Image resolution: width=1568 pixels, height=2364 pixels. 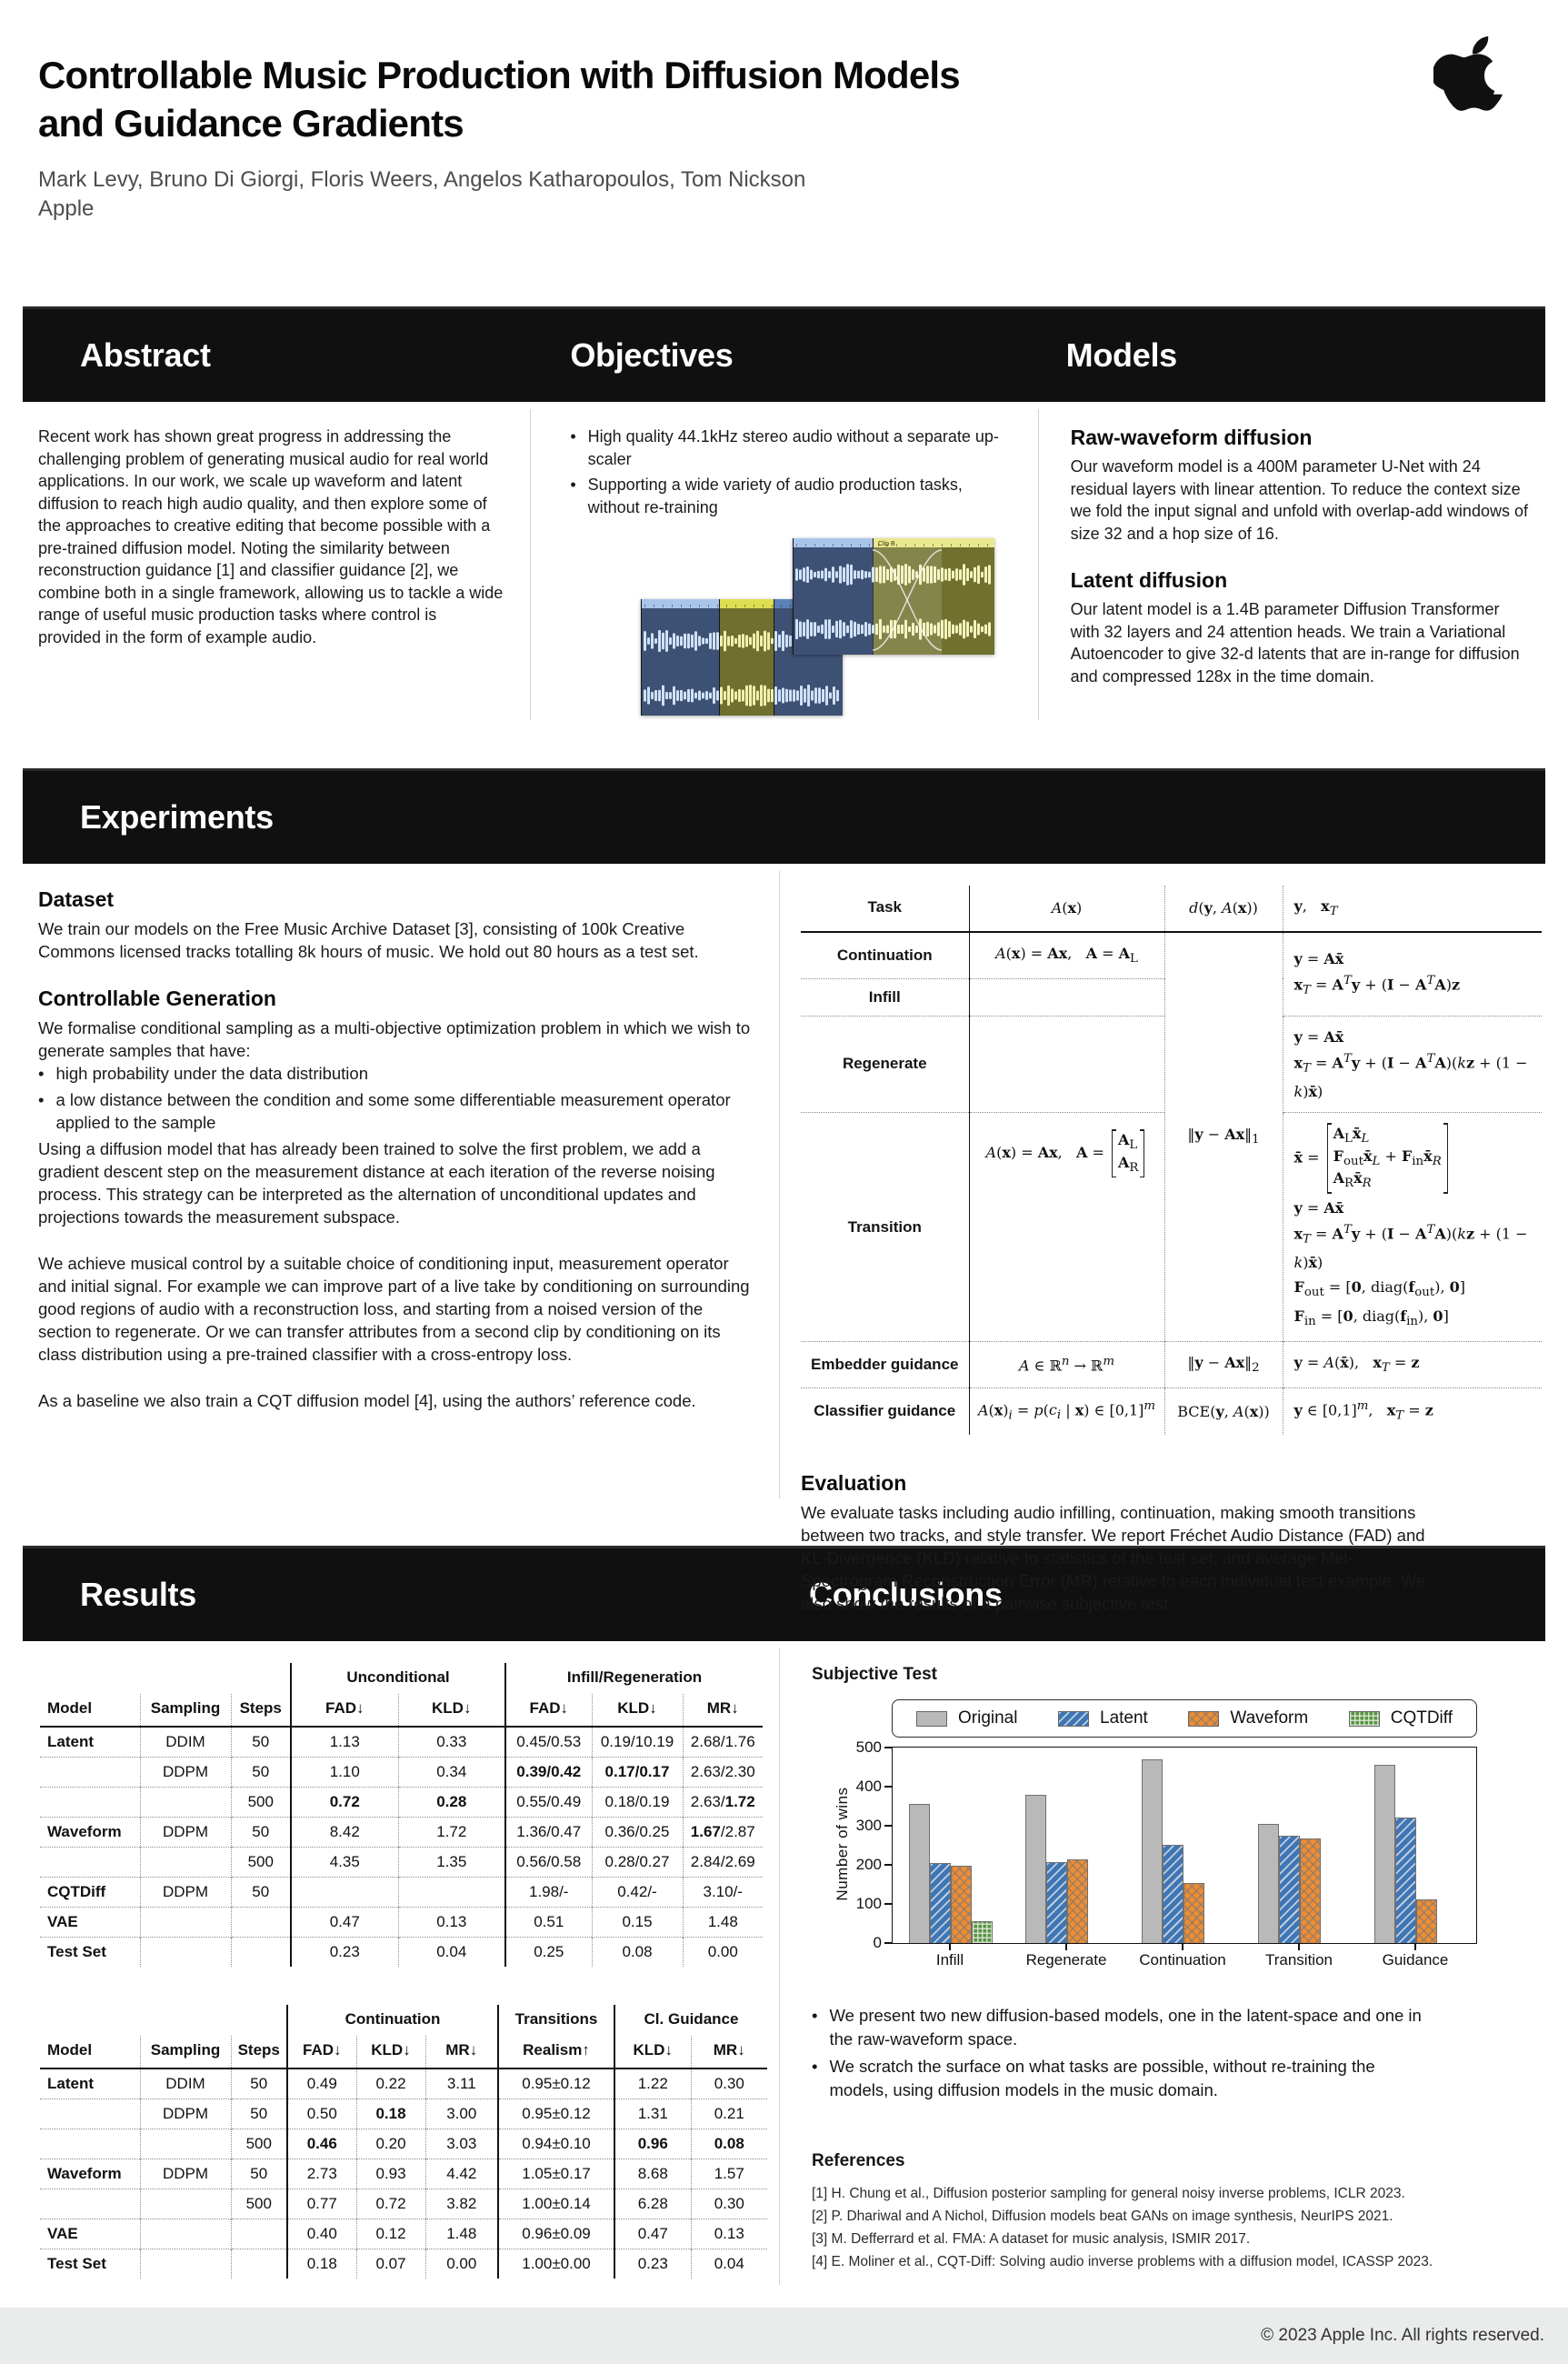 I want to click on table-row: VAE 0.40 0.12 1.48 0.96±0.09 0.47 0.13, so click(x=404, y=2234).